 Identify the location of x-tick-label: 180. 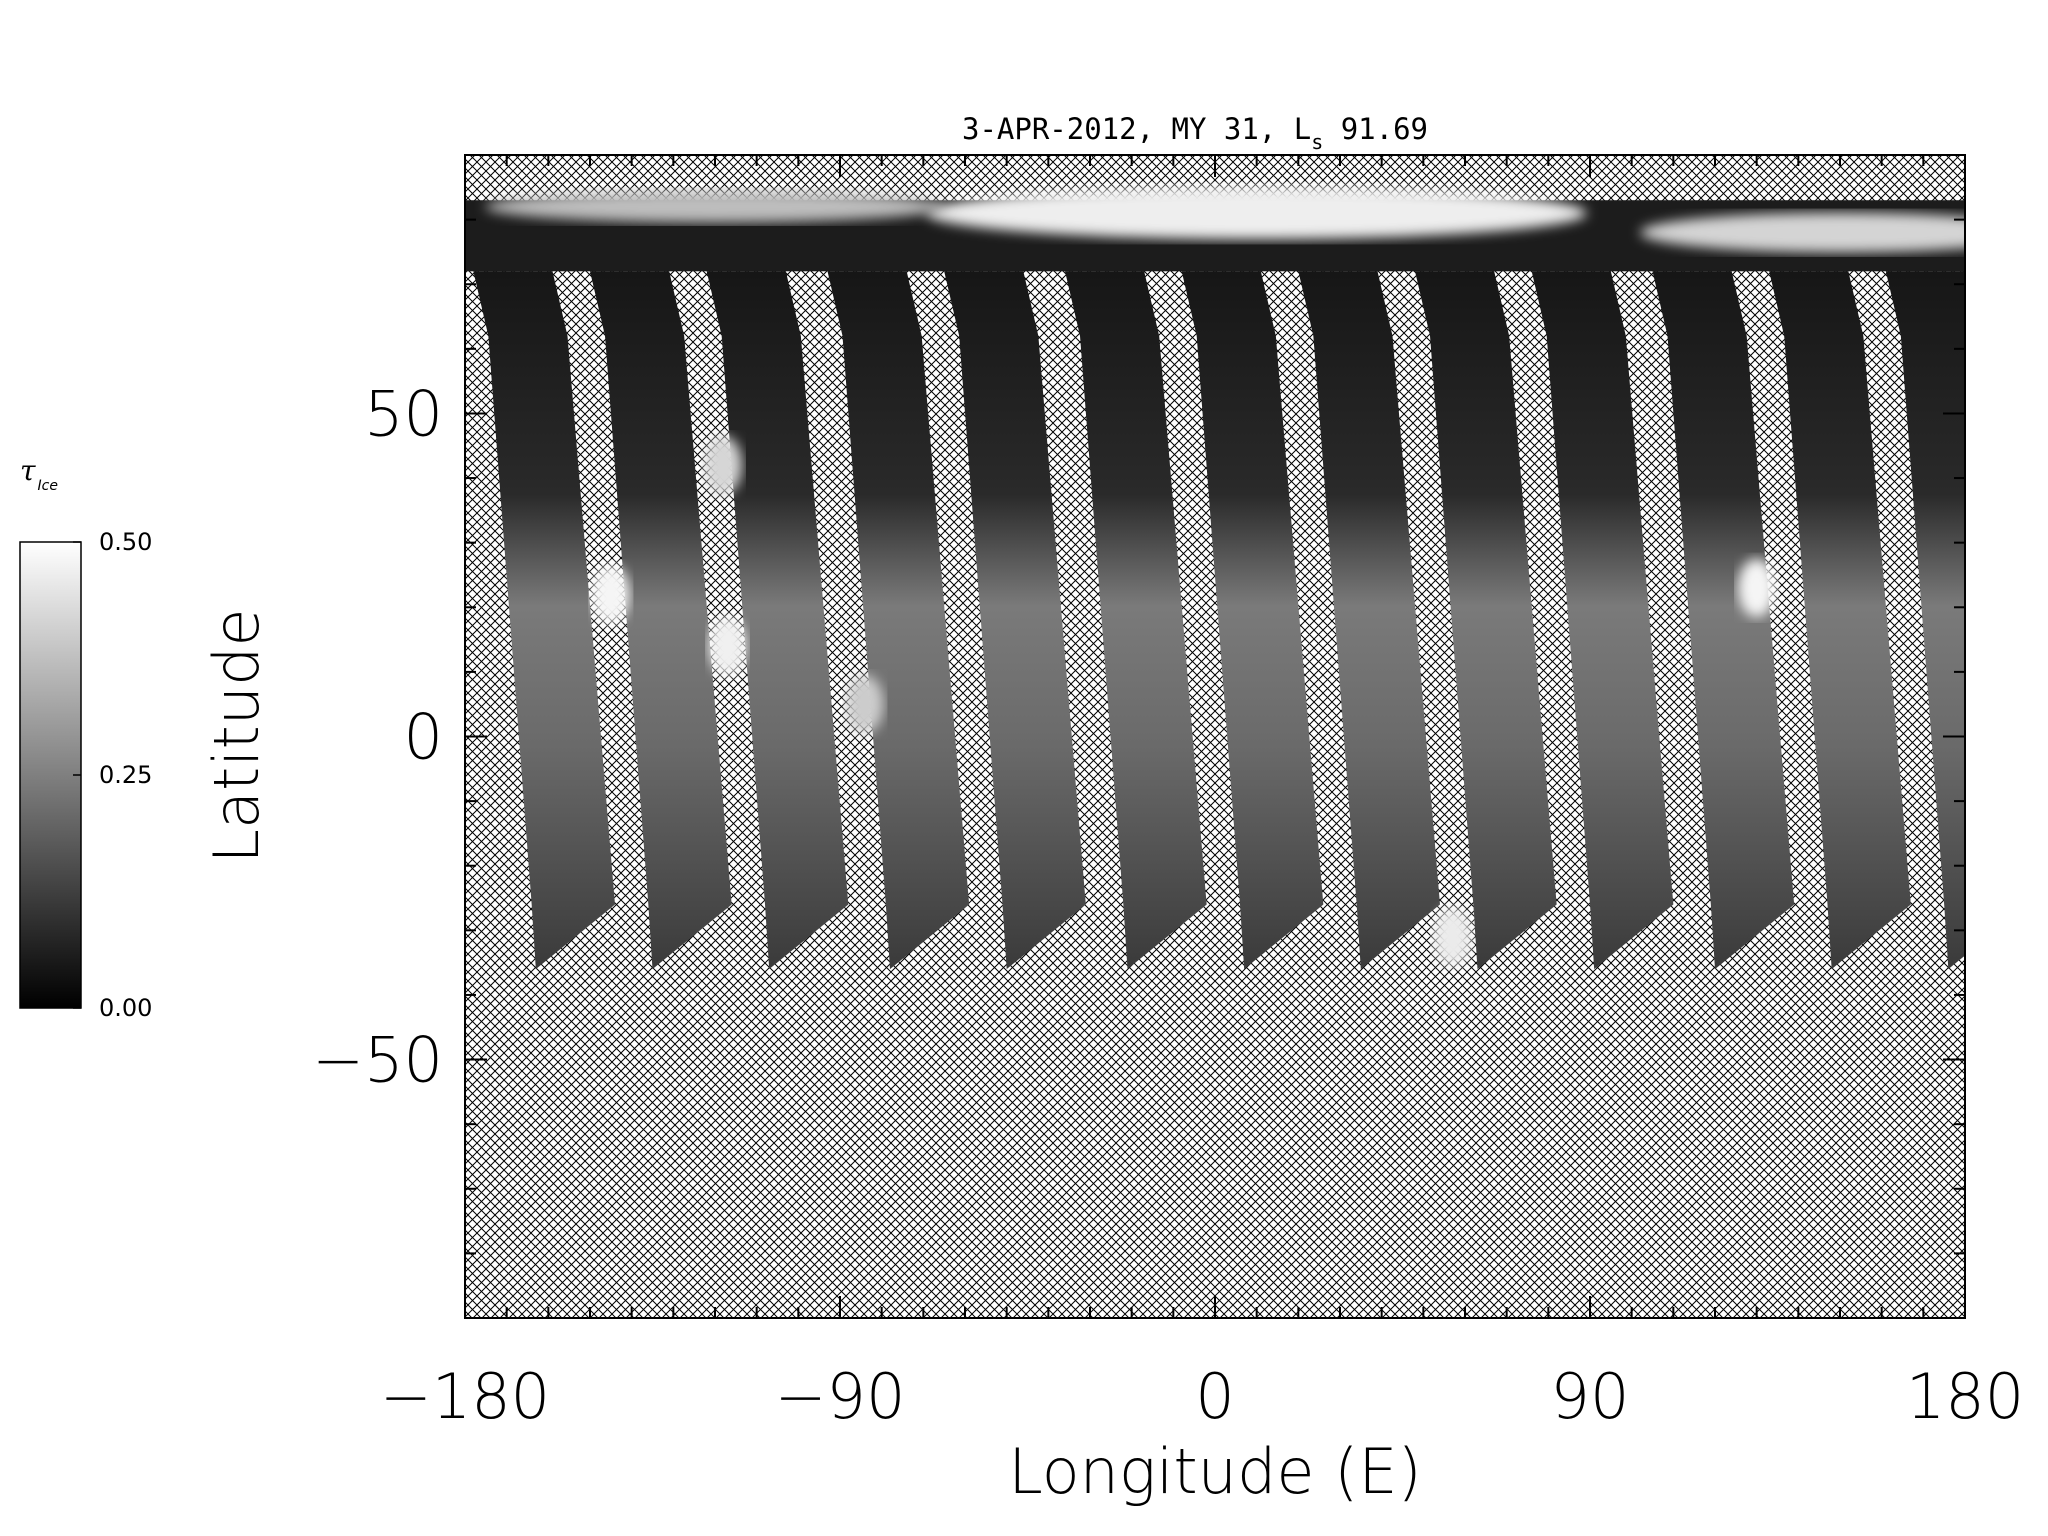
(1965, 1396).